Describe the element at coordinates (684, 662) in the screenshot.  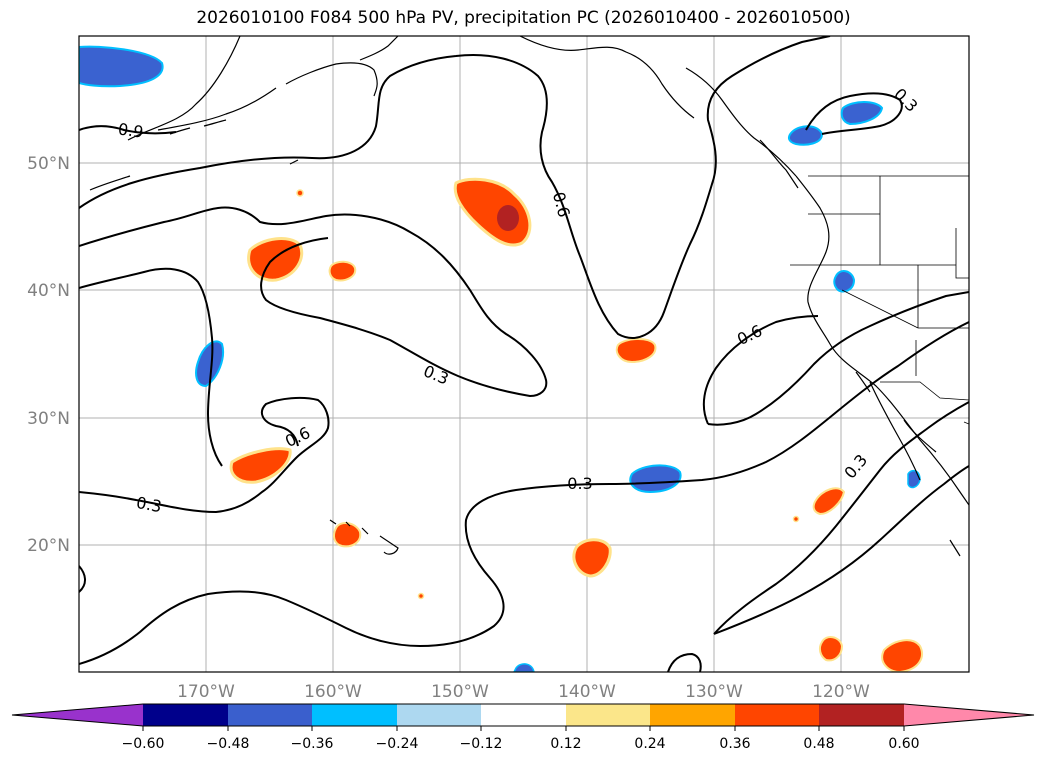
I see `pv-contour-0.3-bottom` at that location.